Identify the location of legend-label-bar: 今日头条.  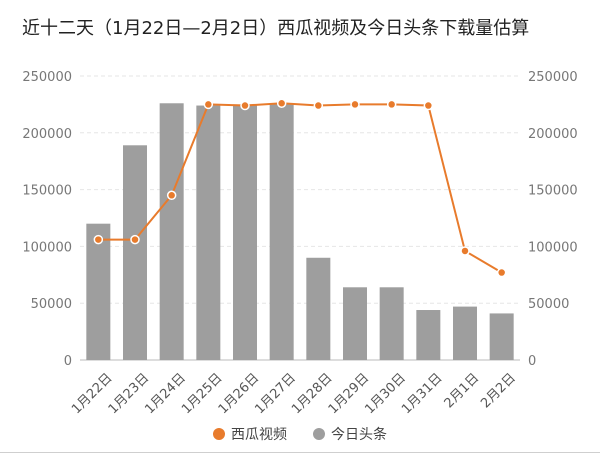
(359, 435).